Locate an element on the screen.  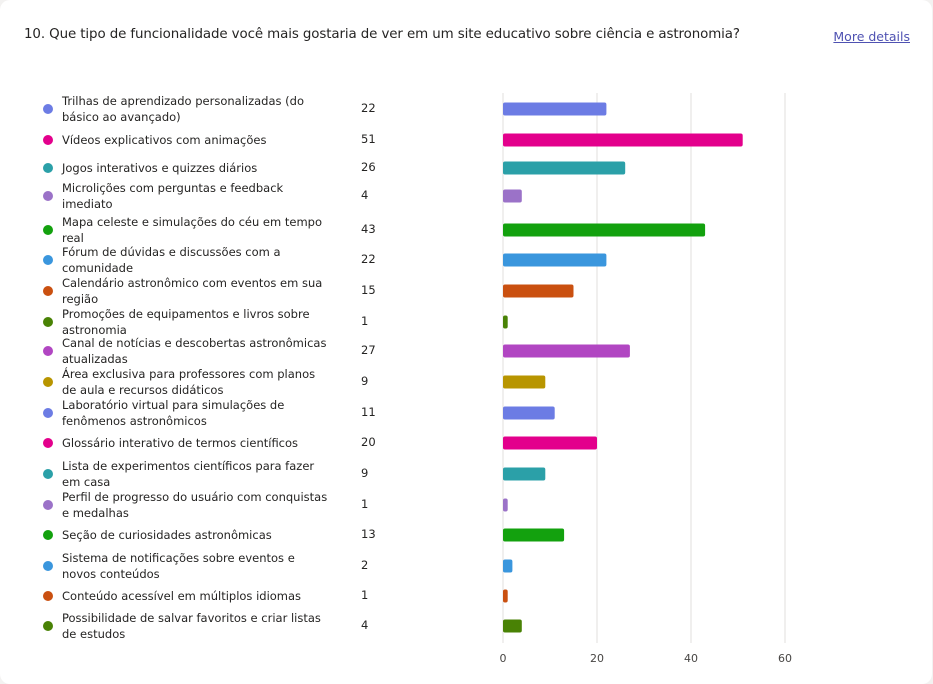
x-tick-label: 20 is located at coordinates (597, 658).